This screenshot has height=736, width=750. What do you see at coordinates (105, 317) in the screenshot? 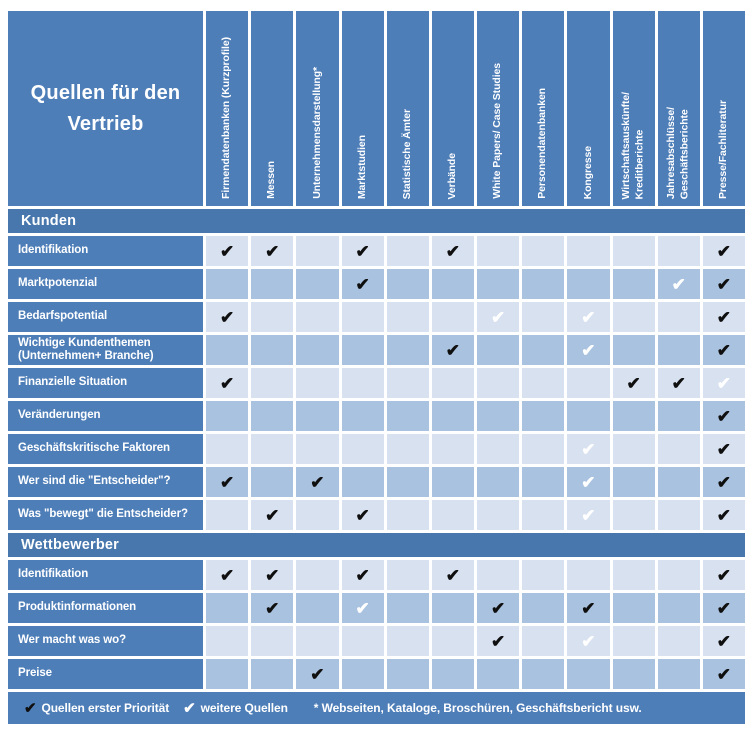
I see `row-label: Bedarfspotential` at bounding box center [105, 317].